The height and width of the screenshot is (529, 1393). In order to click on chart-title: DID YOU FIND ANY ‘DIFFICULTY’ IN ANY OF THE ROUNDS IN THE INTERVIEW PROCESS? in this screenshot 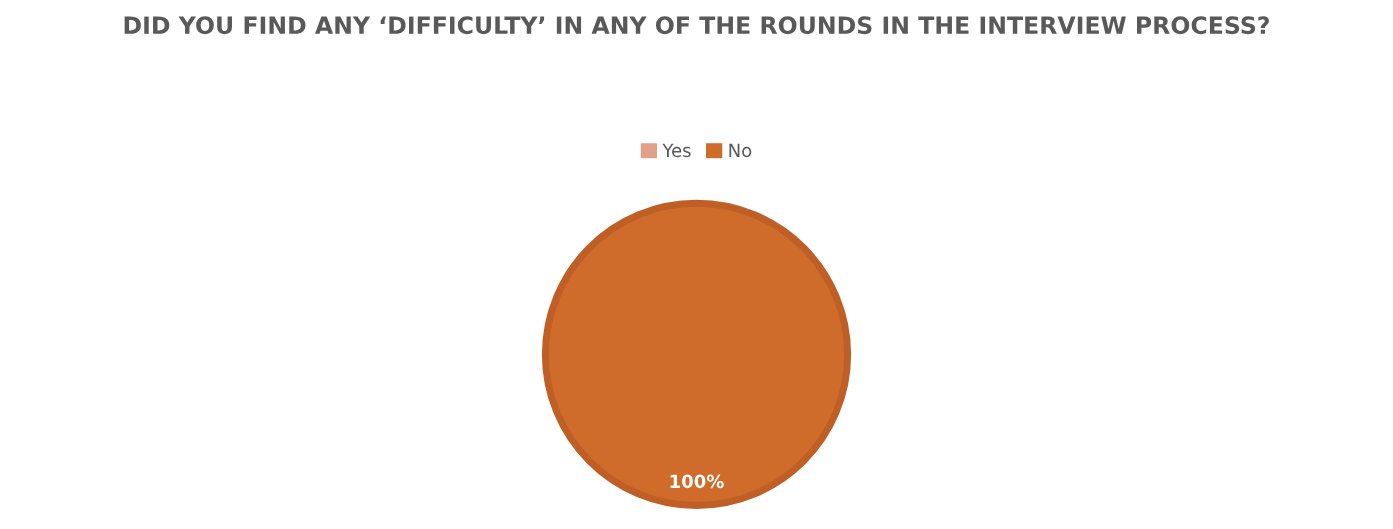, I will do `click(696, 25)`.